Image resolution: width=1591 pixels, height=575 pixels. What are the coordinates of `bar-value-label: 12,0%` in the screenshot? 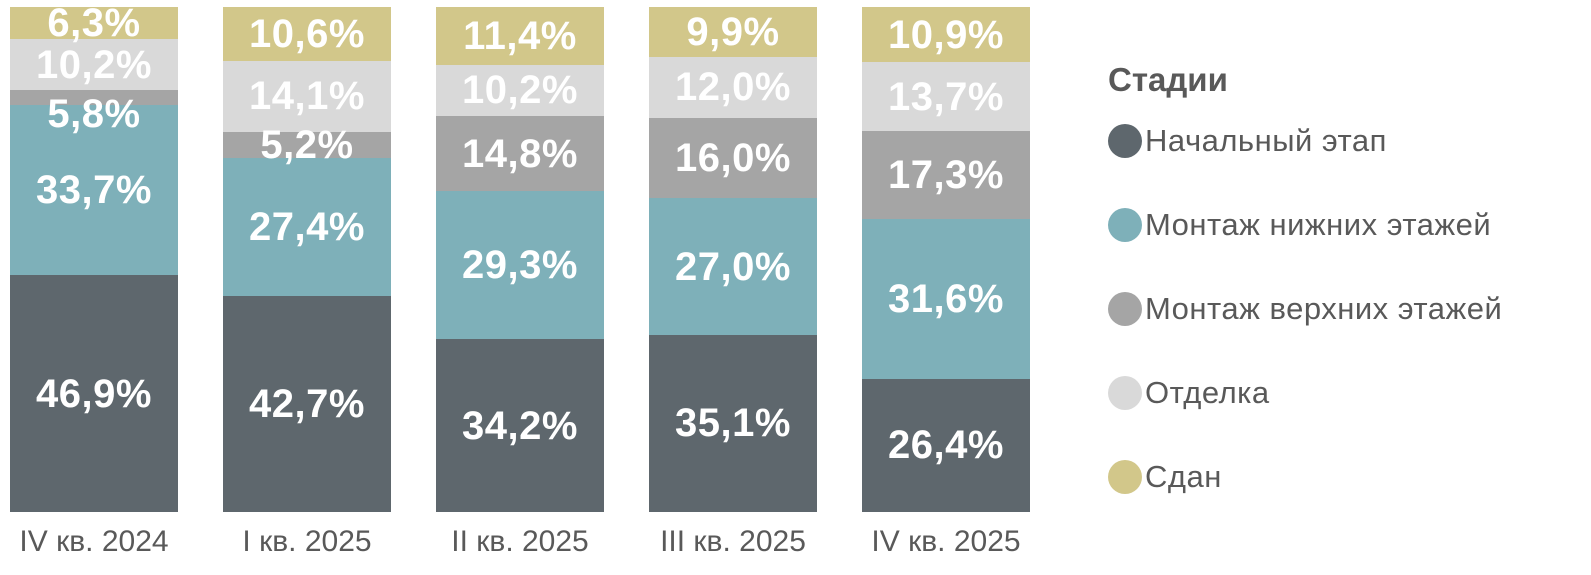 It's located at (733, 87).